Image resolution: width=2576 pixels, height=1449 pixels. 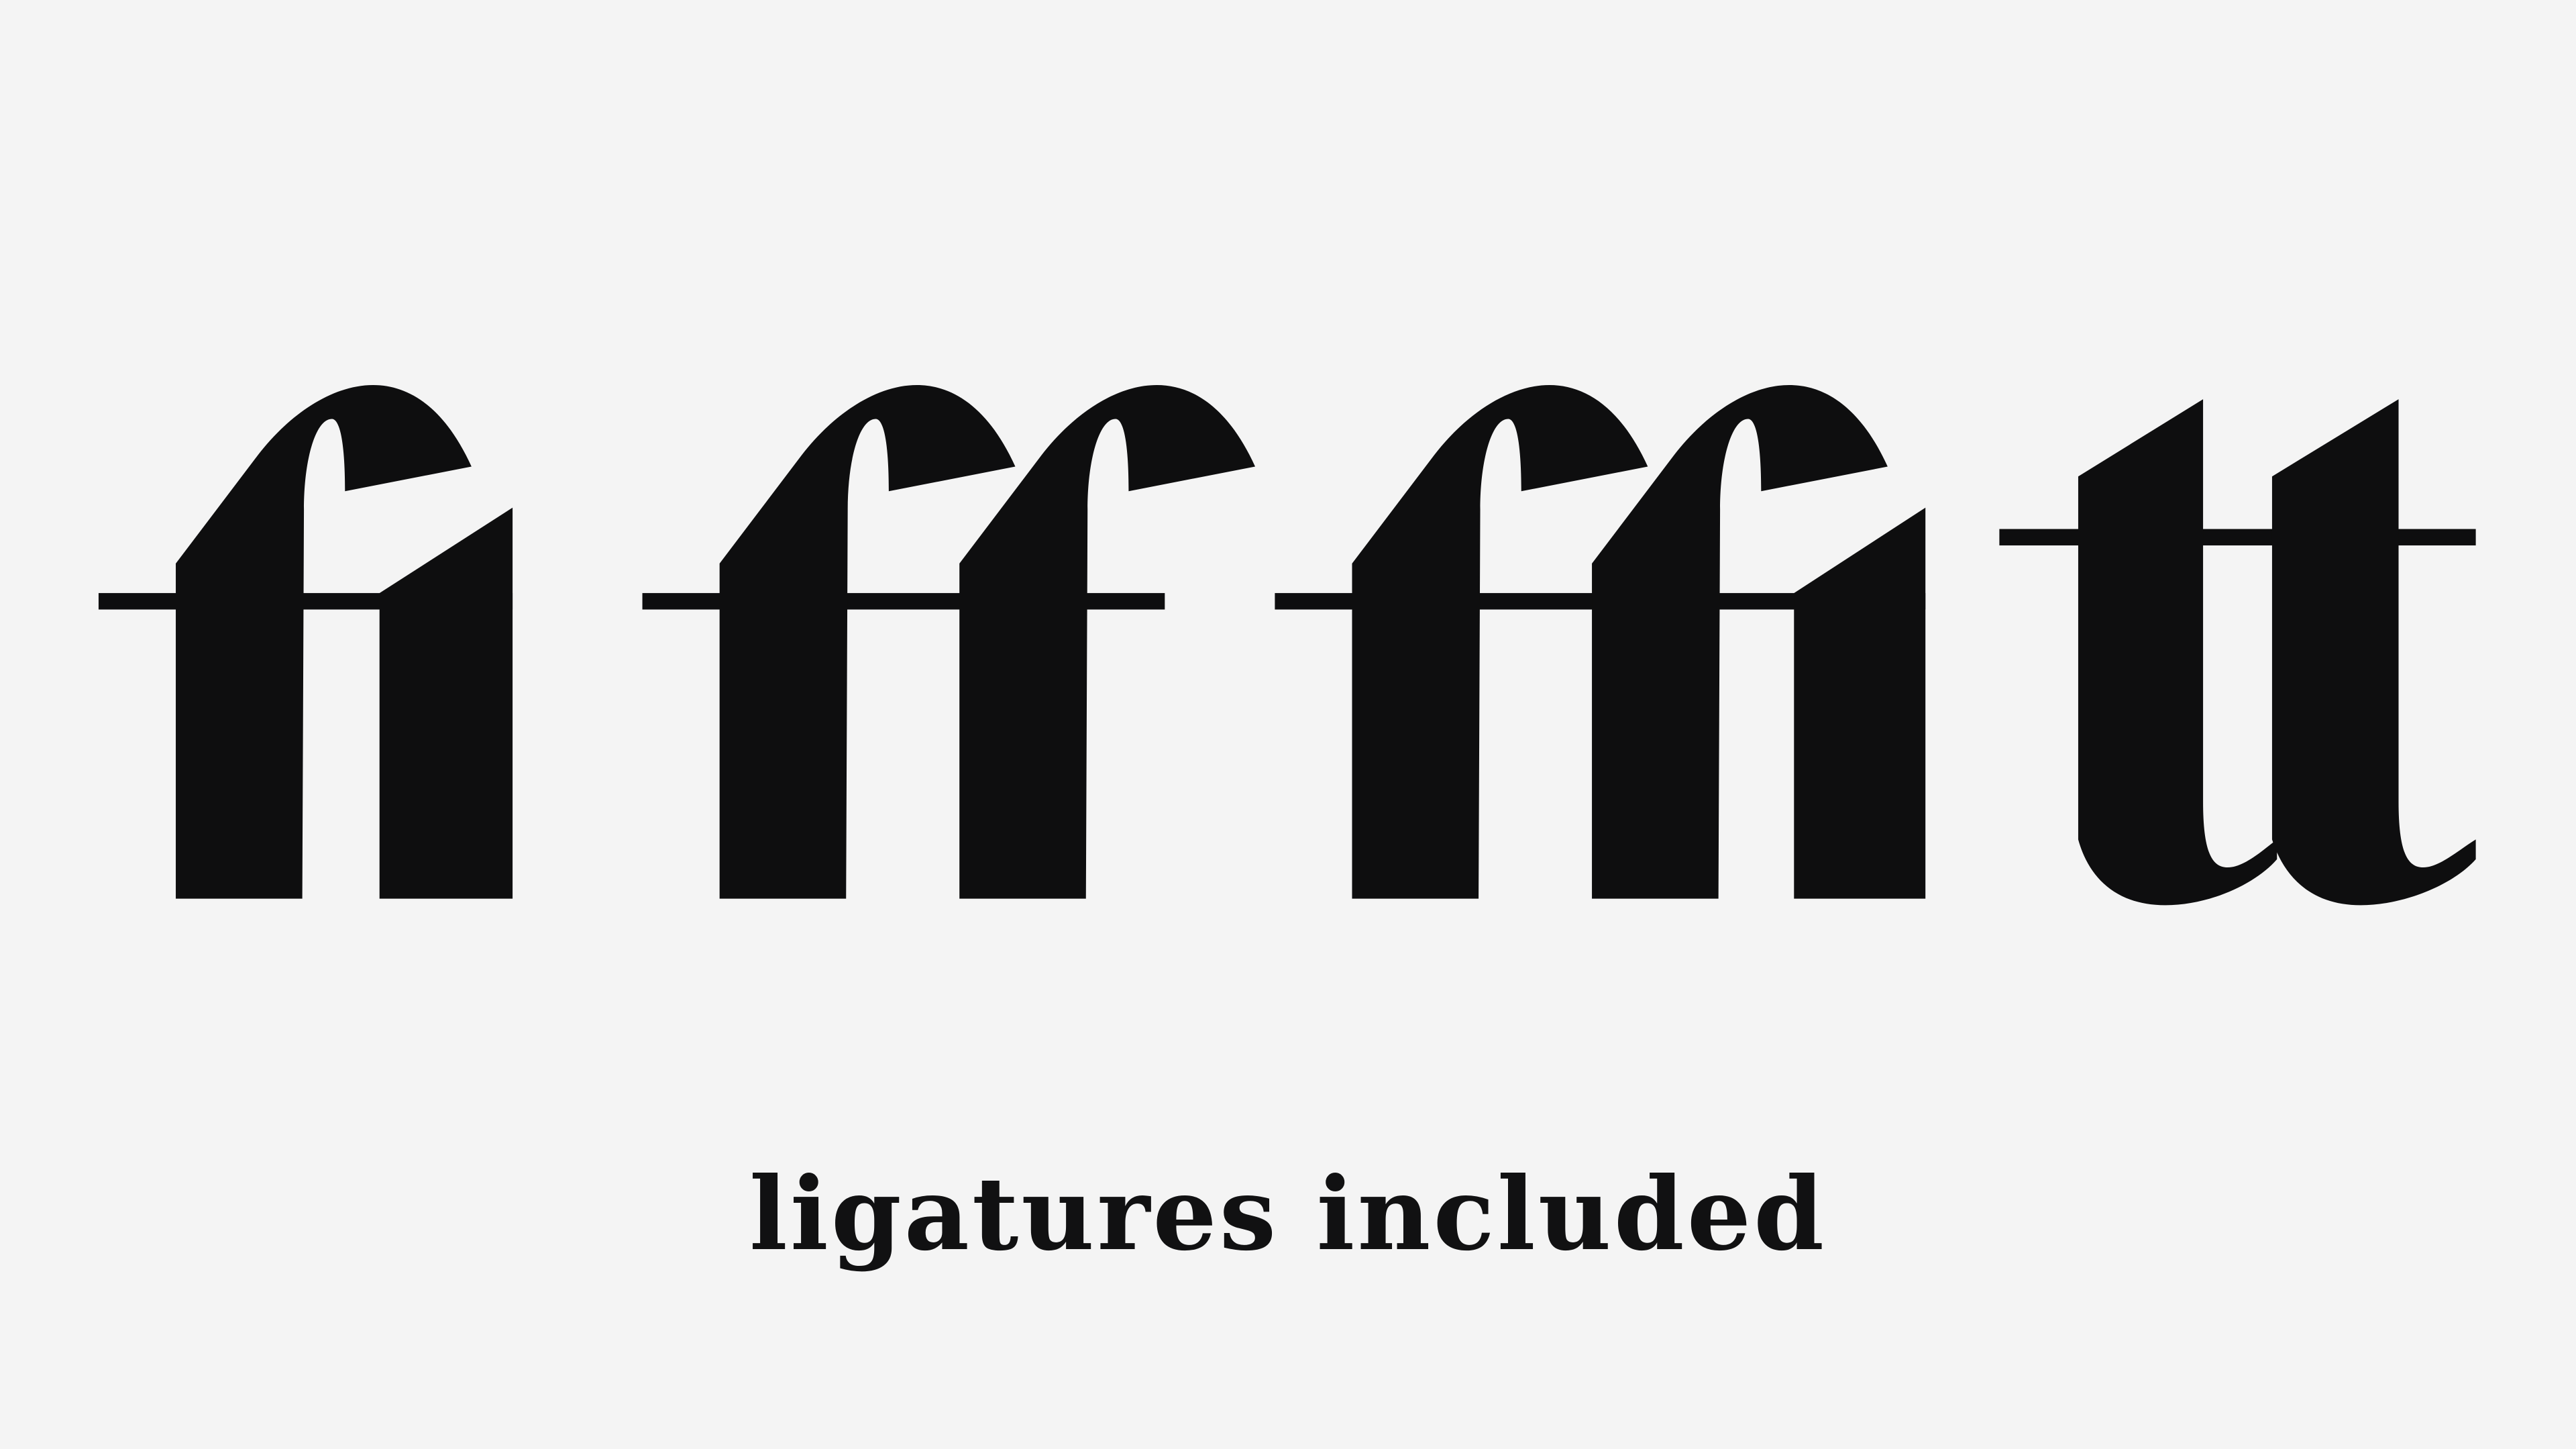 What do you see at coordinates (949, 642) in the screenshot?
I see `ligature-ff` at bounding box center [949, 642].